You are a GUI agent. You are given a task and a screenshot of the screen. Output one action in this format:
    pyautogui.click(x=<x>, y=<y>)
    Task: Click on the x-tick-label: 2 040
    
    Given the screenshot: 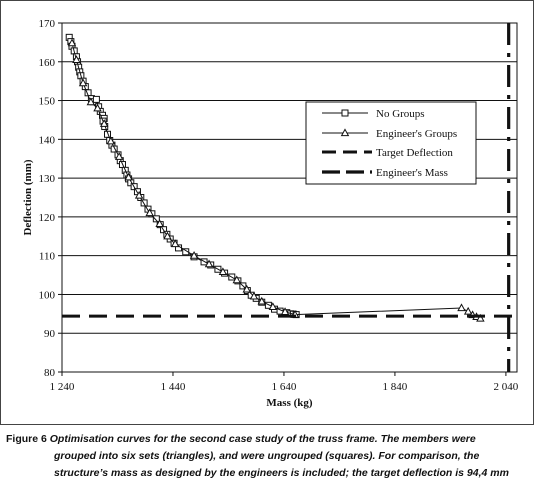 What is the action you would take?
    pyautogui.click(x=506, y=387)
    